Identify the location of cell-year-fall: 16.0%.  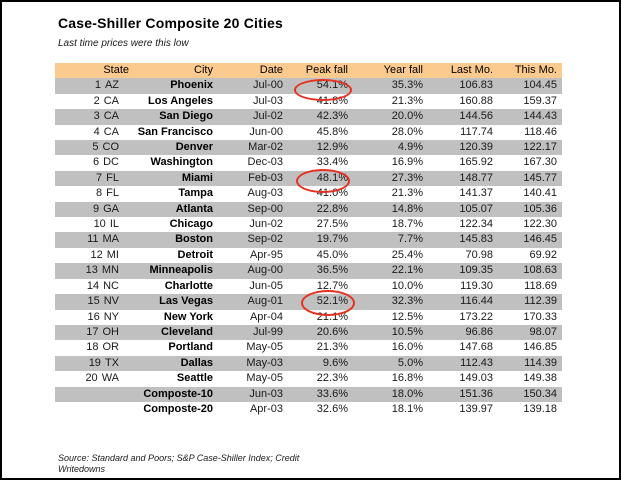
(407, 347).